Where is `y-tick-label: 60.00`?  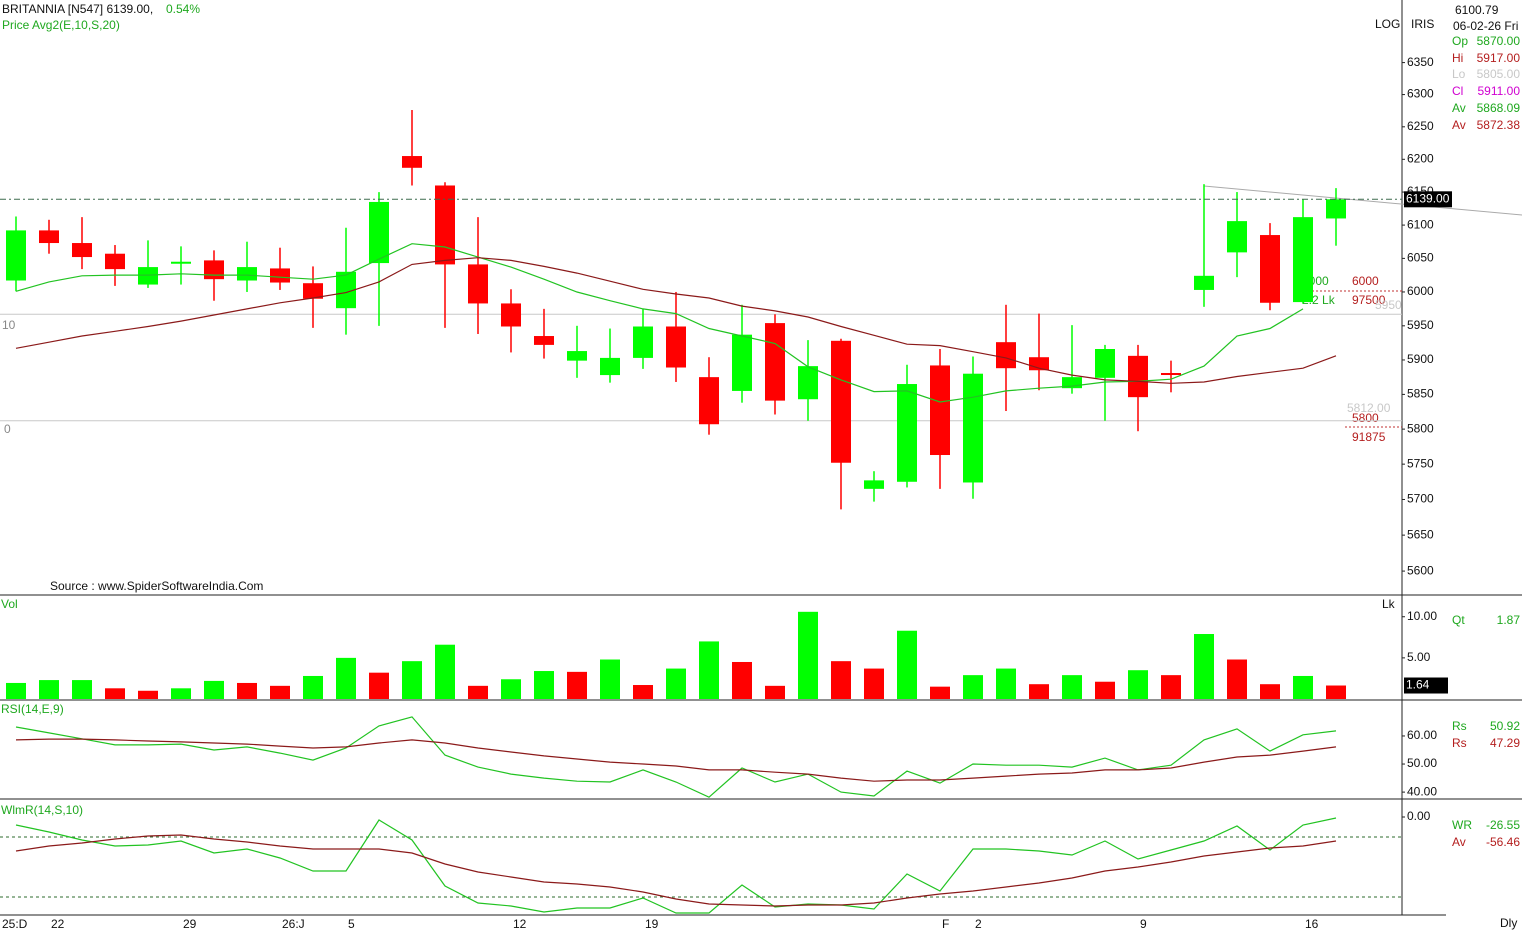 y-tick-label: 60.00 is located at coordinates (1422, 735).